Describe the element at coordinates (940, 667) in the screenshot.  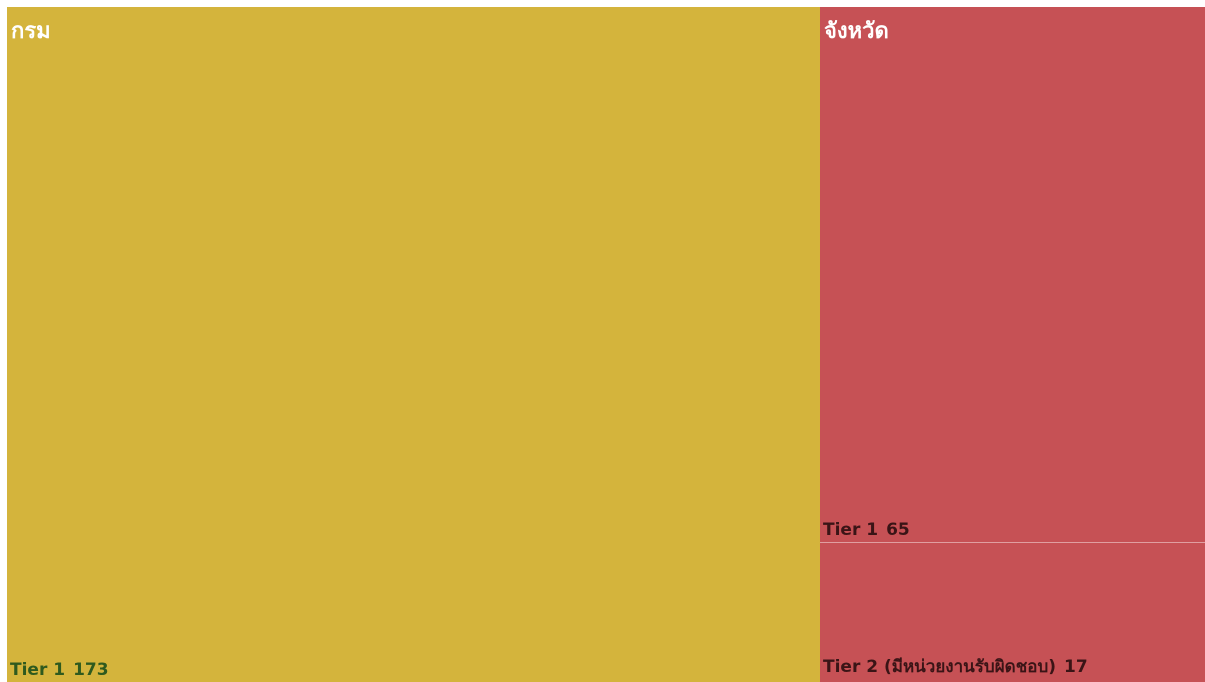
I see `treemap-cell-category: Tier 2 (มีหน่วยงานรับผิดชอบ)` at that location.